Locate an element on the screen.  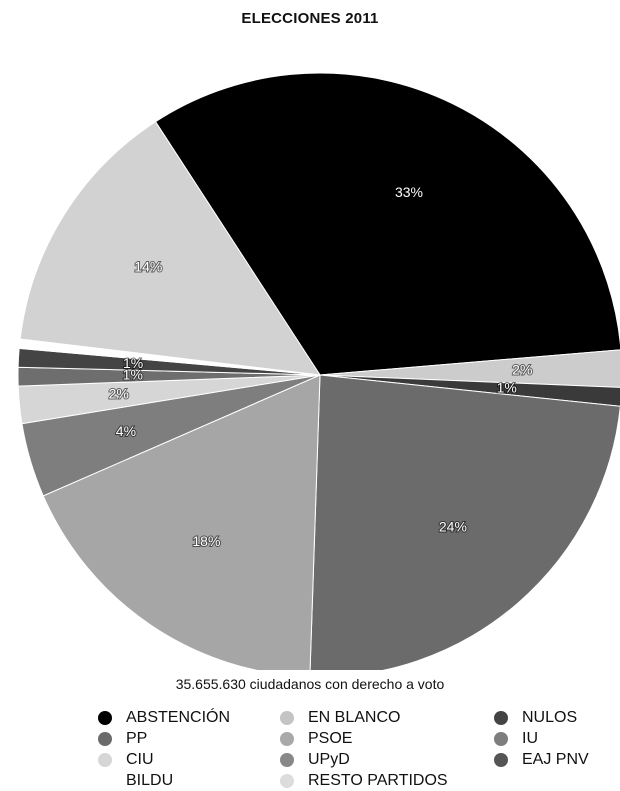
legend-item-eaj-pnv: EAJ PNV is located at coordinates (541, 760).